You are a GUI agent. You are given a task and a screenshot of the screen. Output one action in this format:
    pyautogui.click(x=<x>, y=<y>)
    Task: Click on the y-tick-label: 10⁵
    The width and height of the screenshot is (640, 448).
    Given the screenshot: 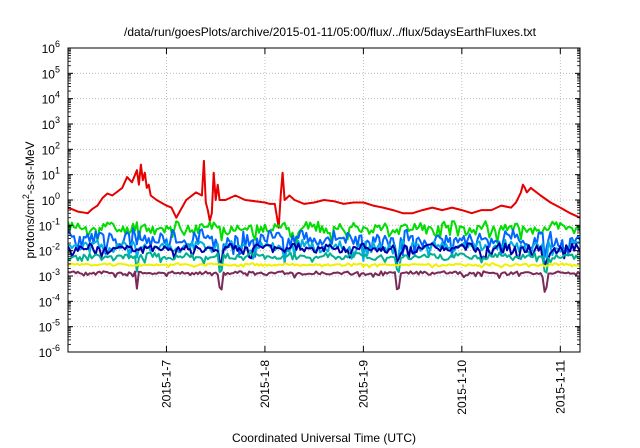 What is the action you would take?
    pyautogui.click(x=51, y=72)
    